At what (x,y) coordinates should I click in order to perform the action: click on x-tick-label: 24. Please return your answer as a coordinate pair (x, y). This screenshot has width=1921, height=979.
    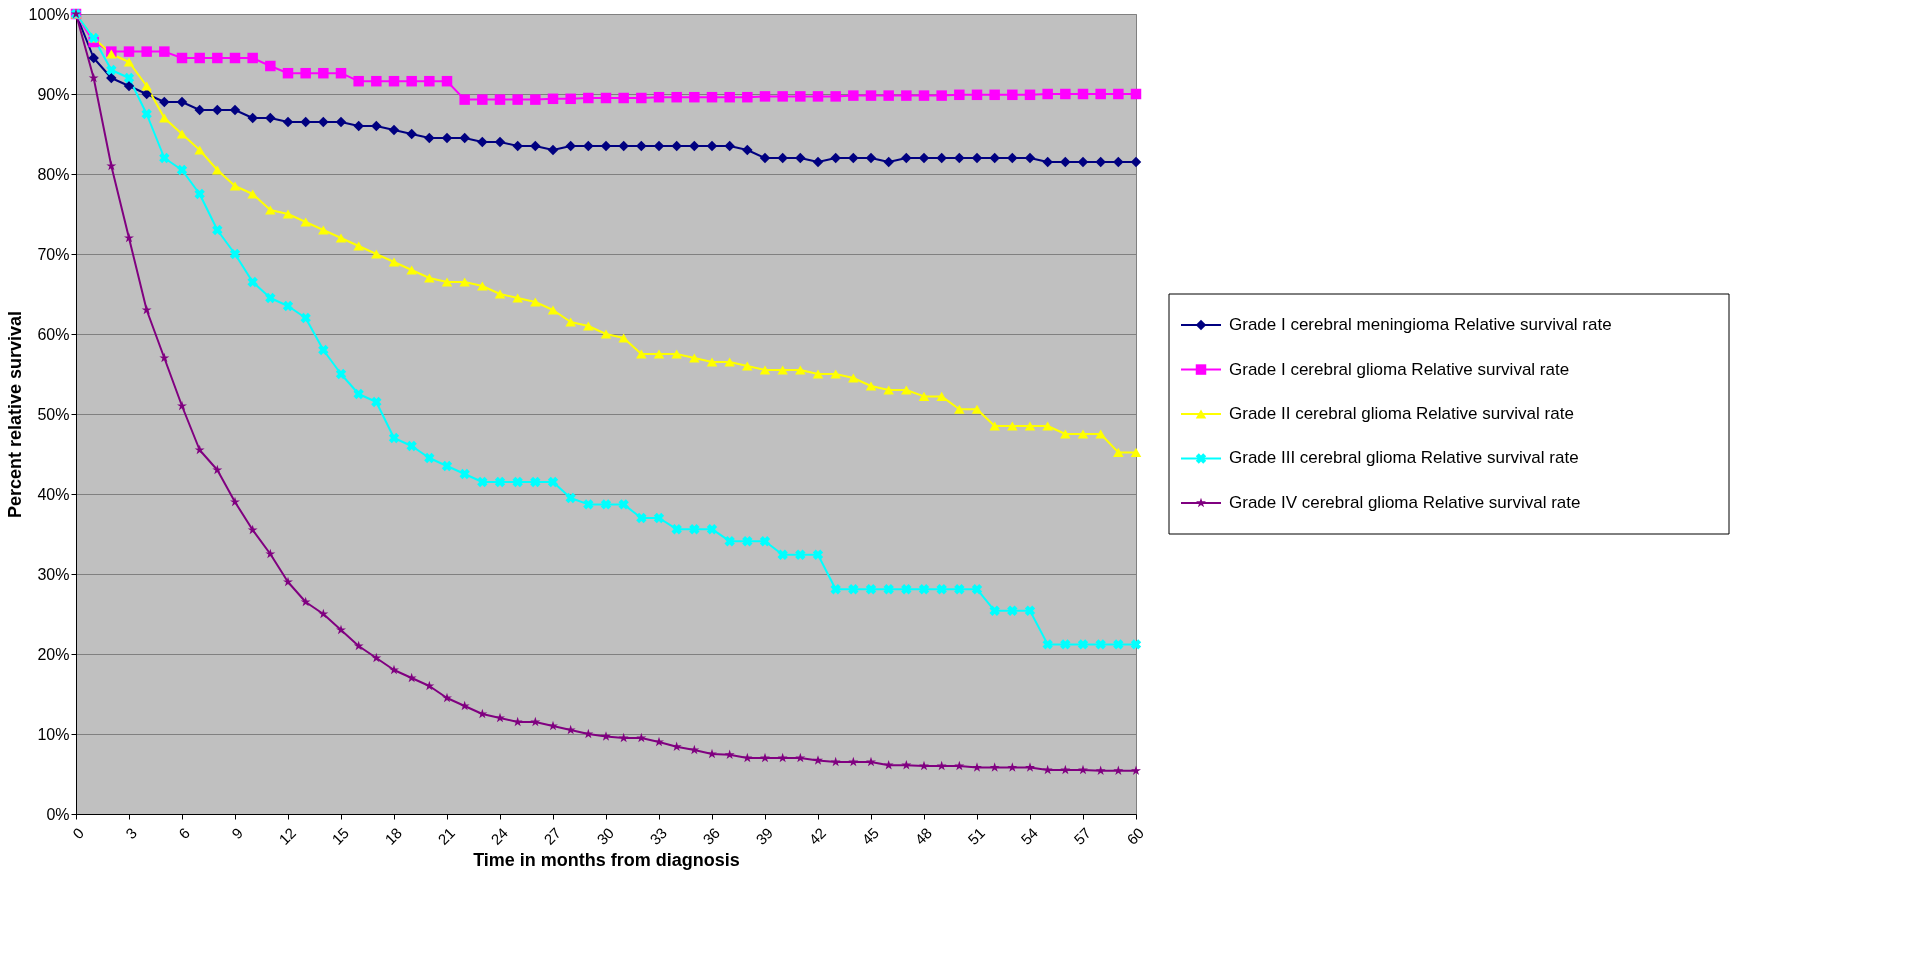
    Looking at the image, I should click on (499, 836).